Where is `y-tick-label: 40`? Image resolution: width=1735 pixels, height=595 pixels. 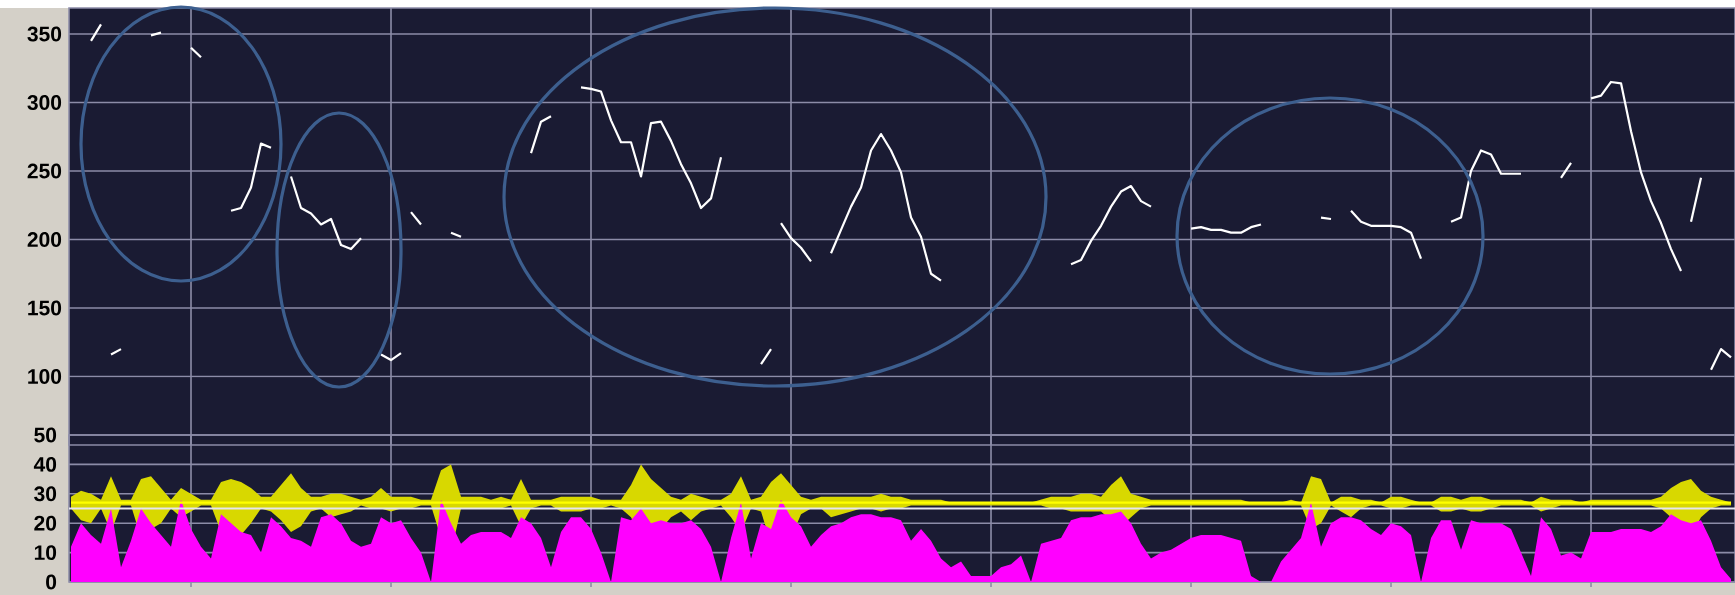 y-tick-label: 40 is located at coordinates (45, 464).